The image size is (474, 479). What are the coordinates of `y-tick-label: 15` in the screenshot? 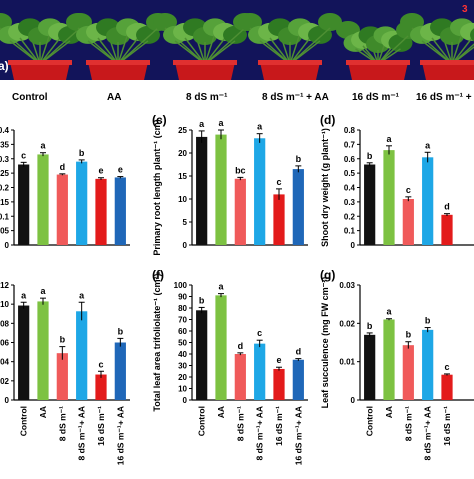 It's located at (182, 176).